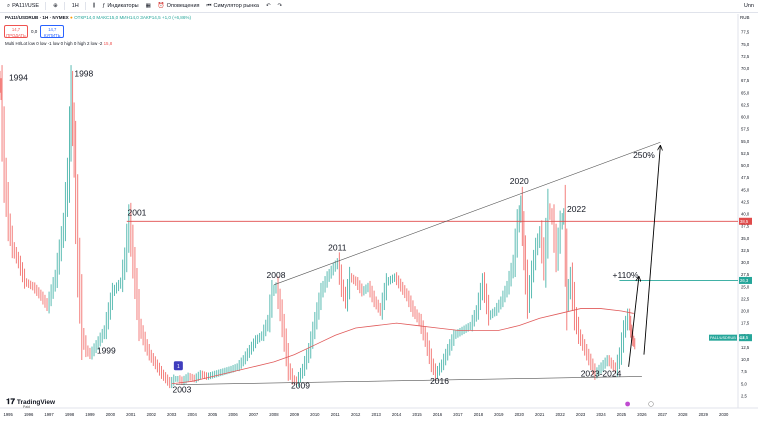  I want to click on toolbar-right-label: Unn, so click(748, 6).